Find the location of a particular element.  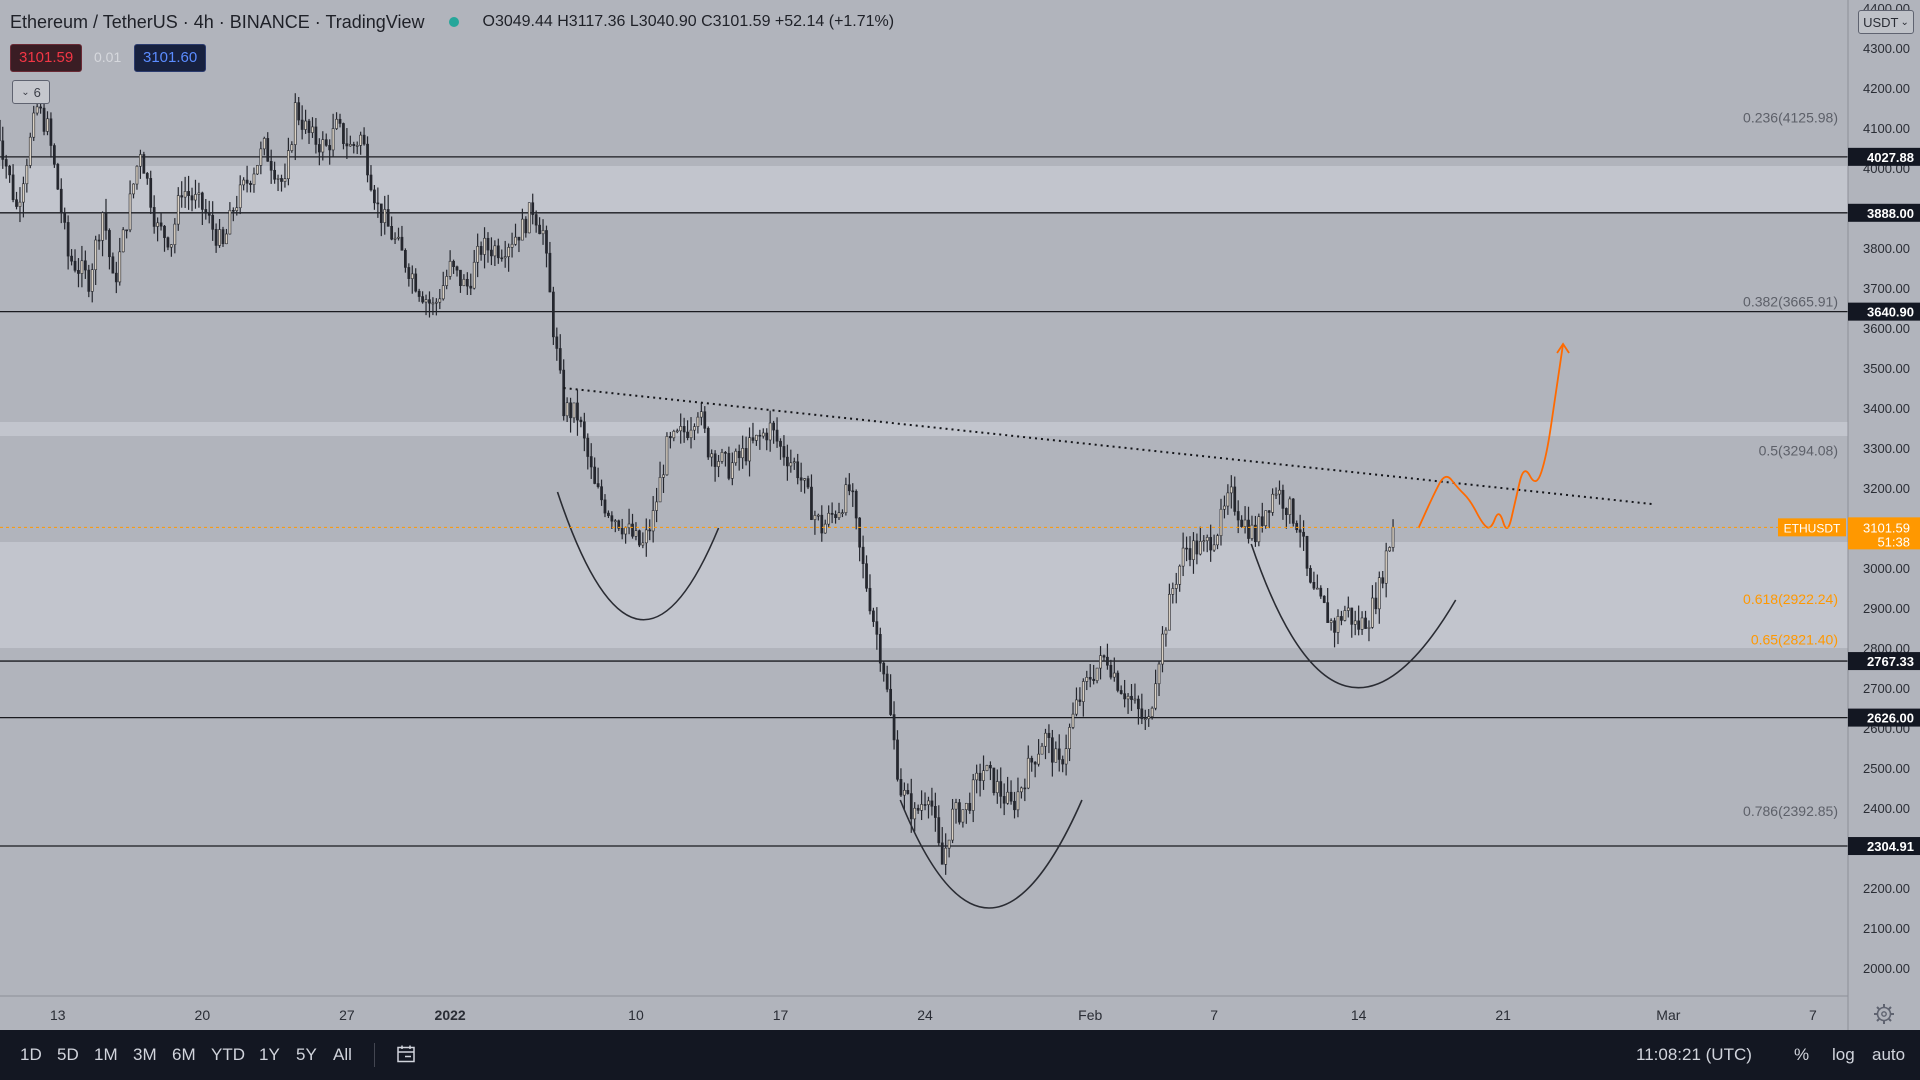

timeframe-3m: 3M is located at coordinates (145, 1054).